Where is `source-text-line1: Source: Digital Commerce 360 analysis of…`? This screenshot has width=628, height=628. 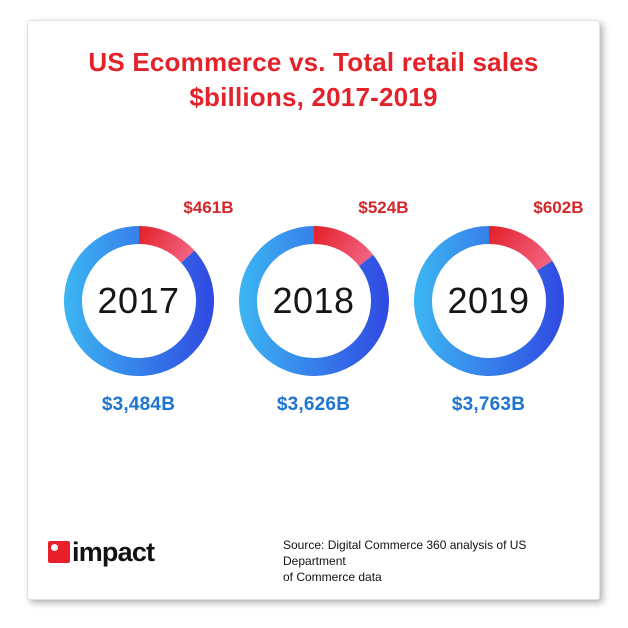 source-text-line1: Source: Digital Commerce 360 analysis of… is located at coordinates (405, 553).